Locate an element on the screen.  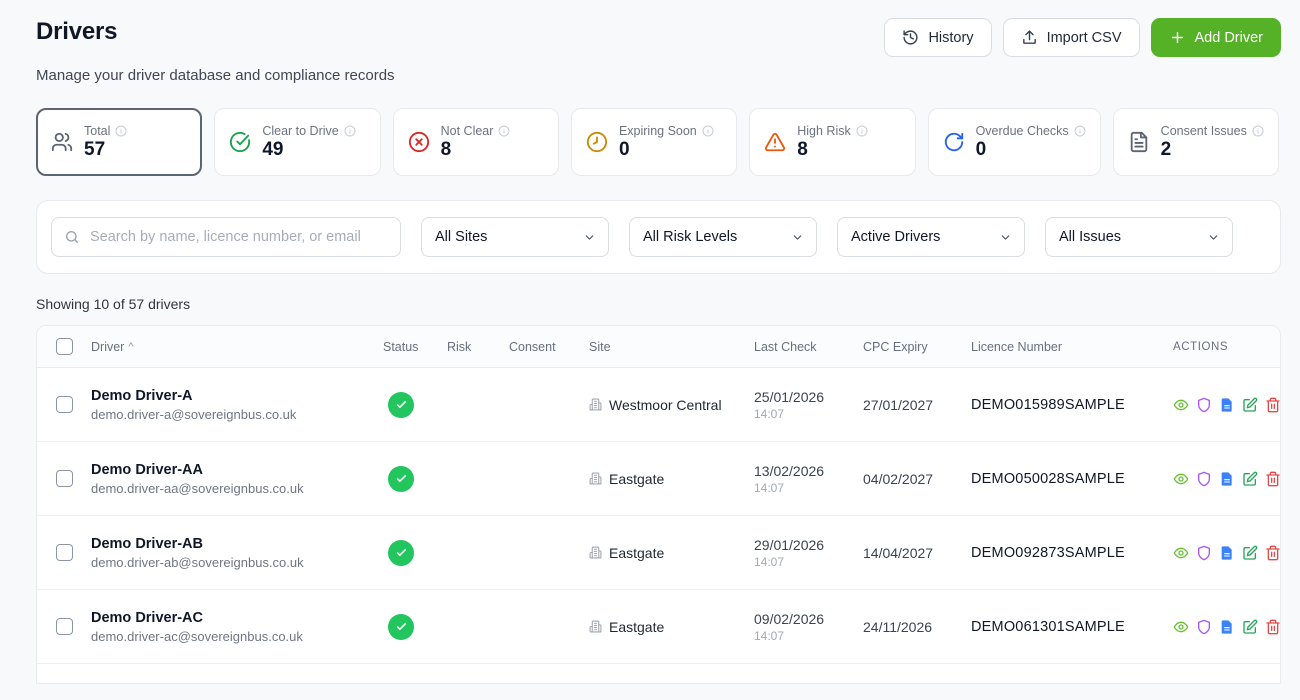
cpc-expiry-date: 04/02/2027 is located at coordinates (898, 478).